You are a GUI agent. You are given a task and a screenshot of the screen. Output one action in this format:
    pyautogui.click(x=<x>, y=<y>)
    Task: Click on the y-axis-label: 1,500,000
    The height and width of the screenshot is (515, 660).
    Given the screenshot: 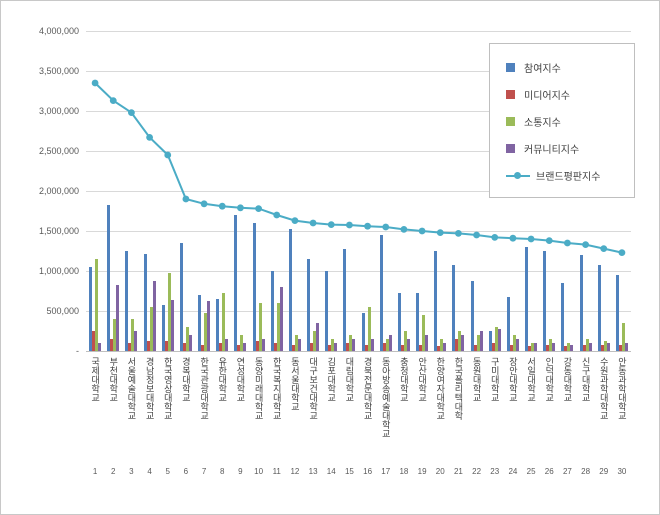 What is the action you would take?
    pyautogui.click(x=58, y=231)
    